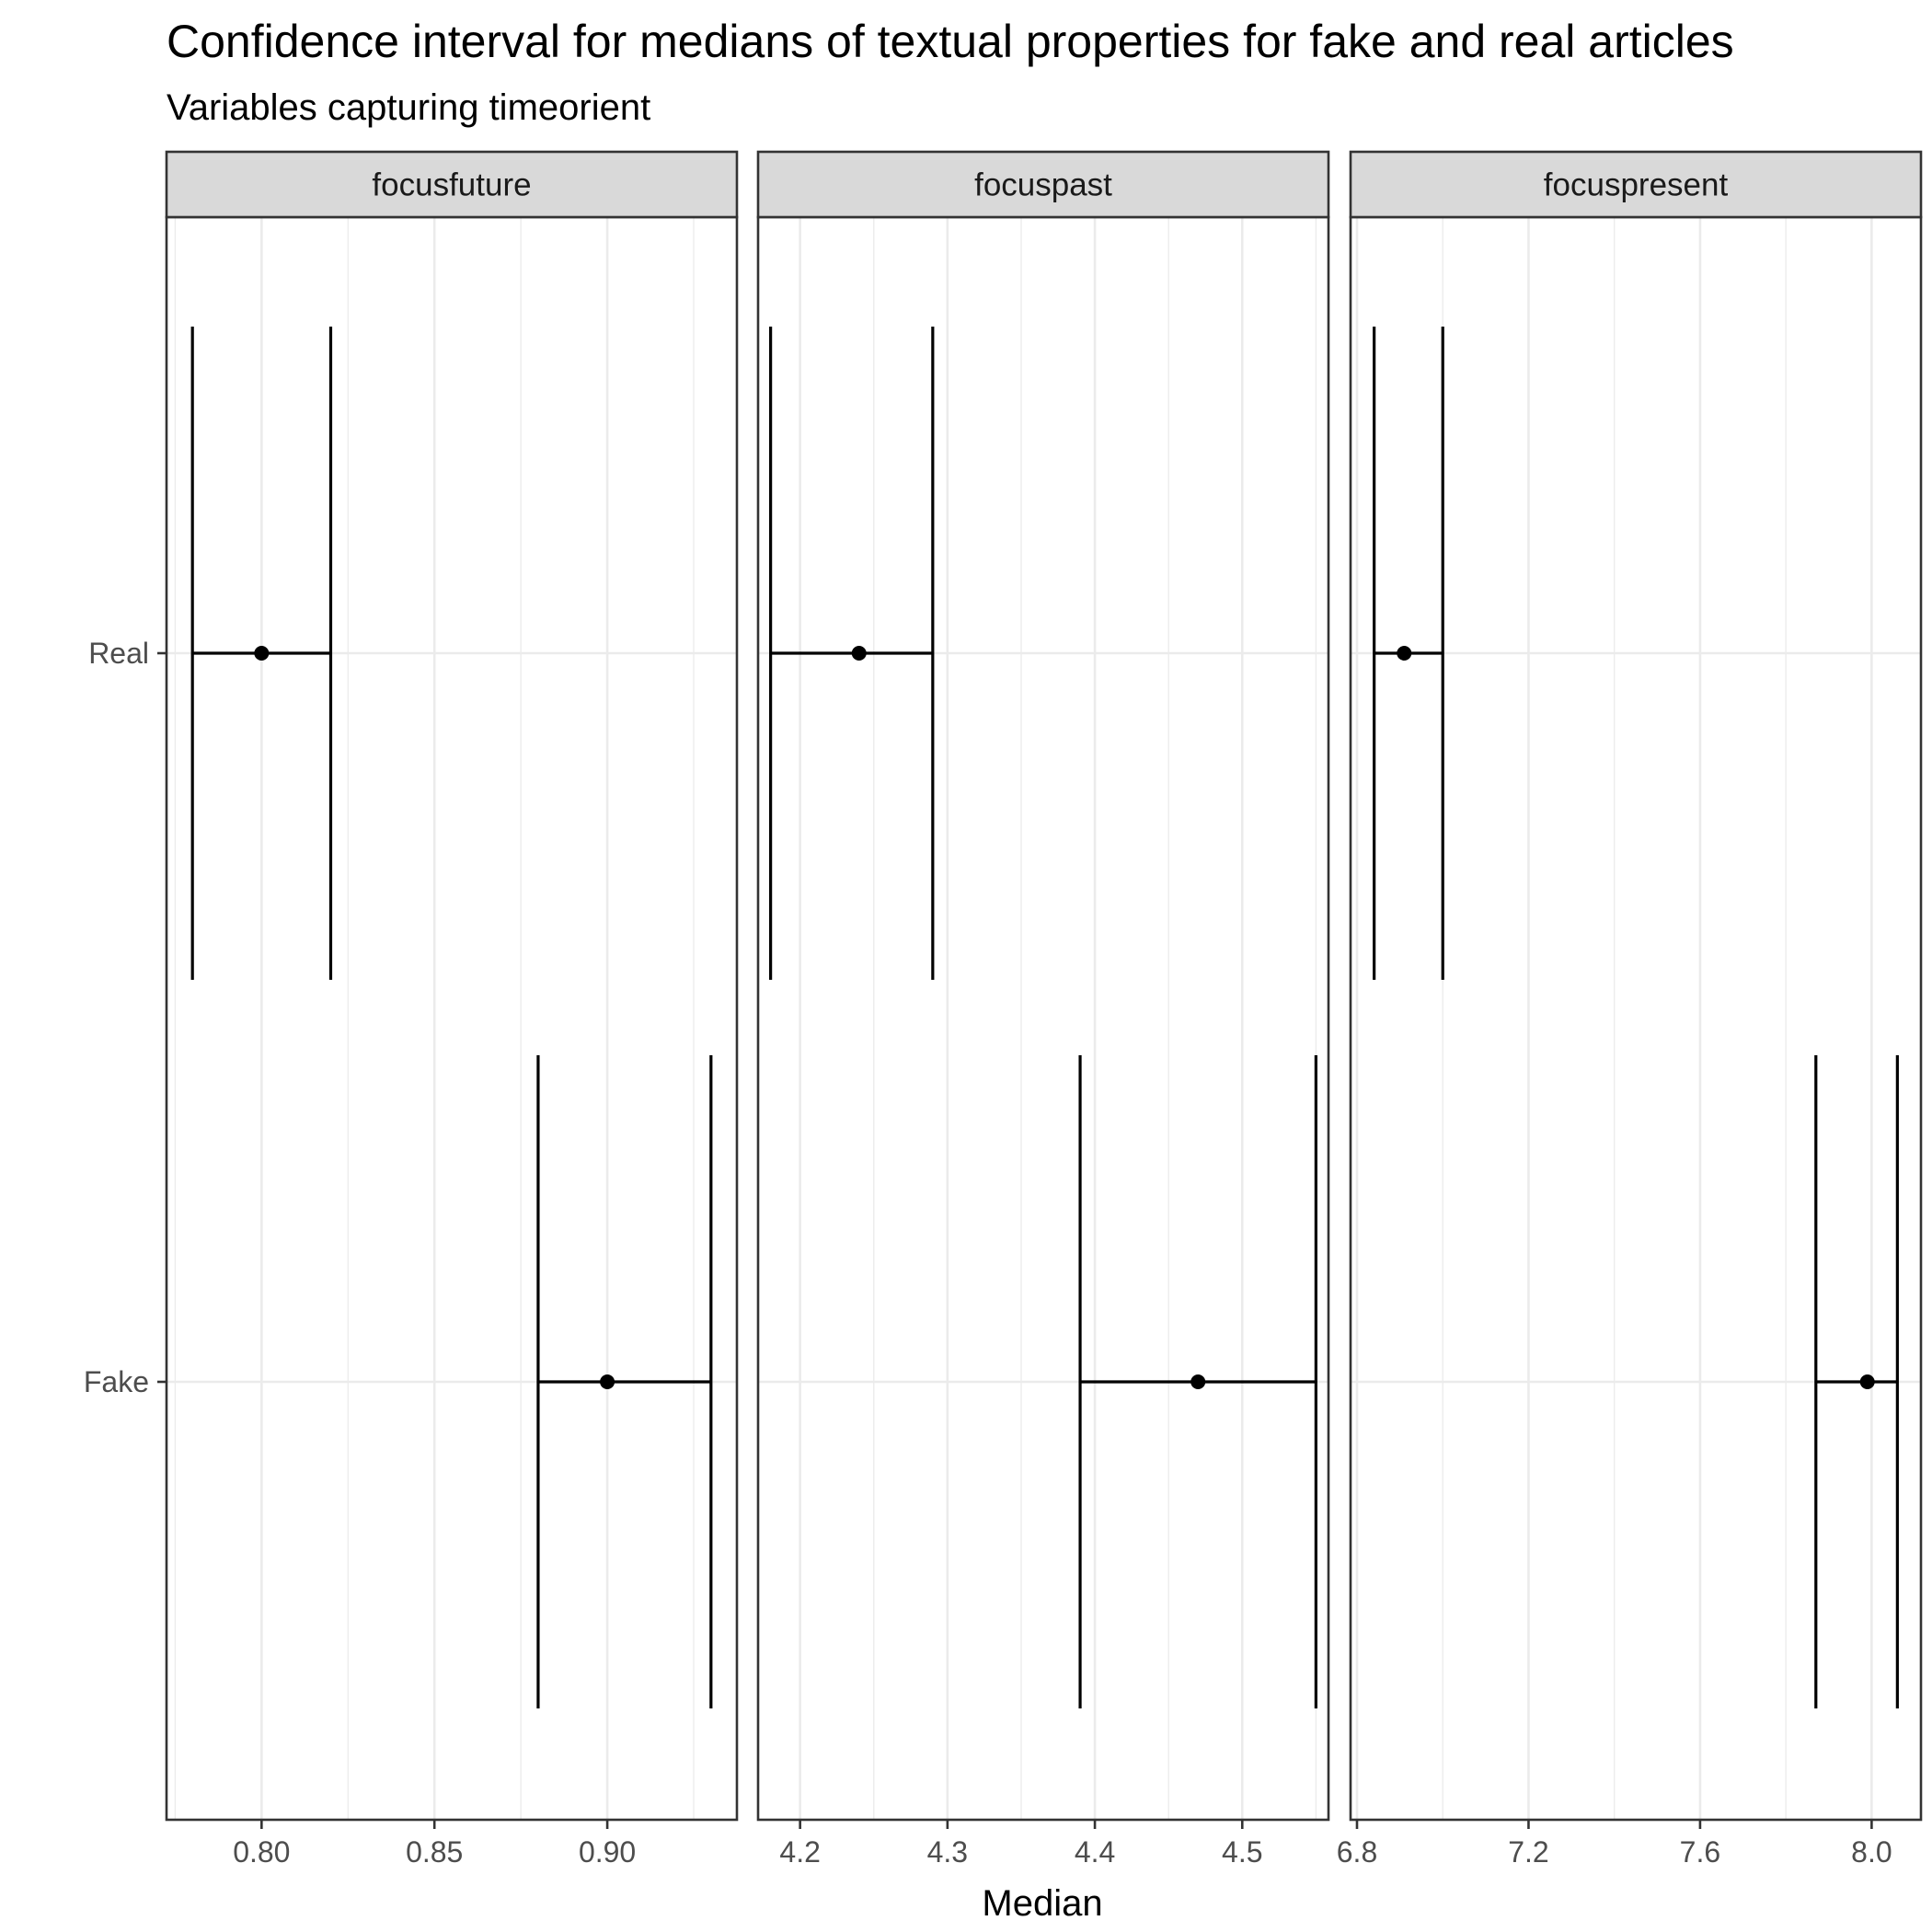 This screenshot has width=1932, height=1932. What do you see at coordinates (947, 1852) in the screenshot?
I see `x-tick-label: 4.3` at bounding box center [947, 1852].